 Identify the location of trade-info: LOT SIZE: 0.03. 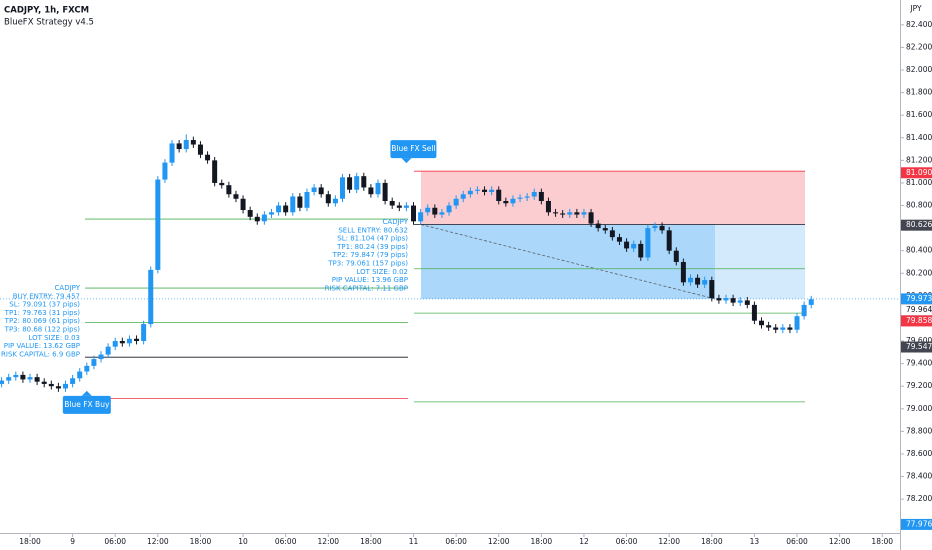
(54, 338).